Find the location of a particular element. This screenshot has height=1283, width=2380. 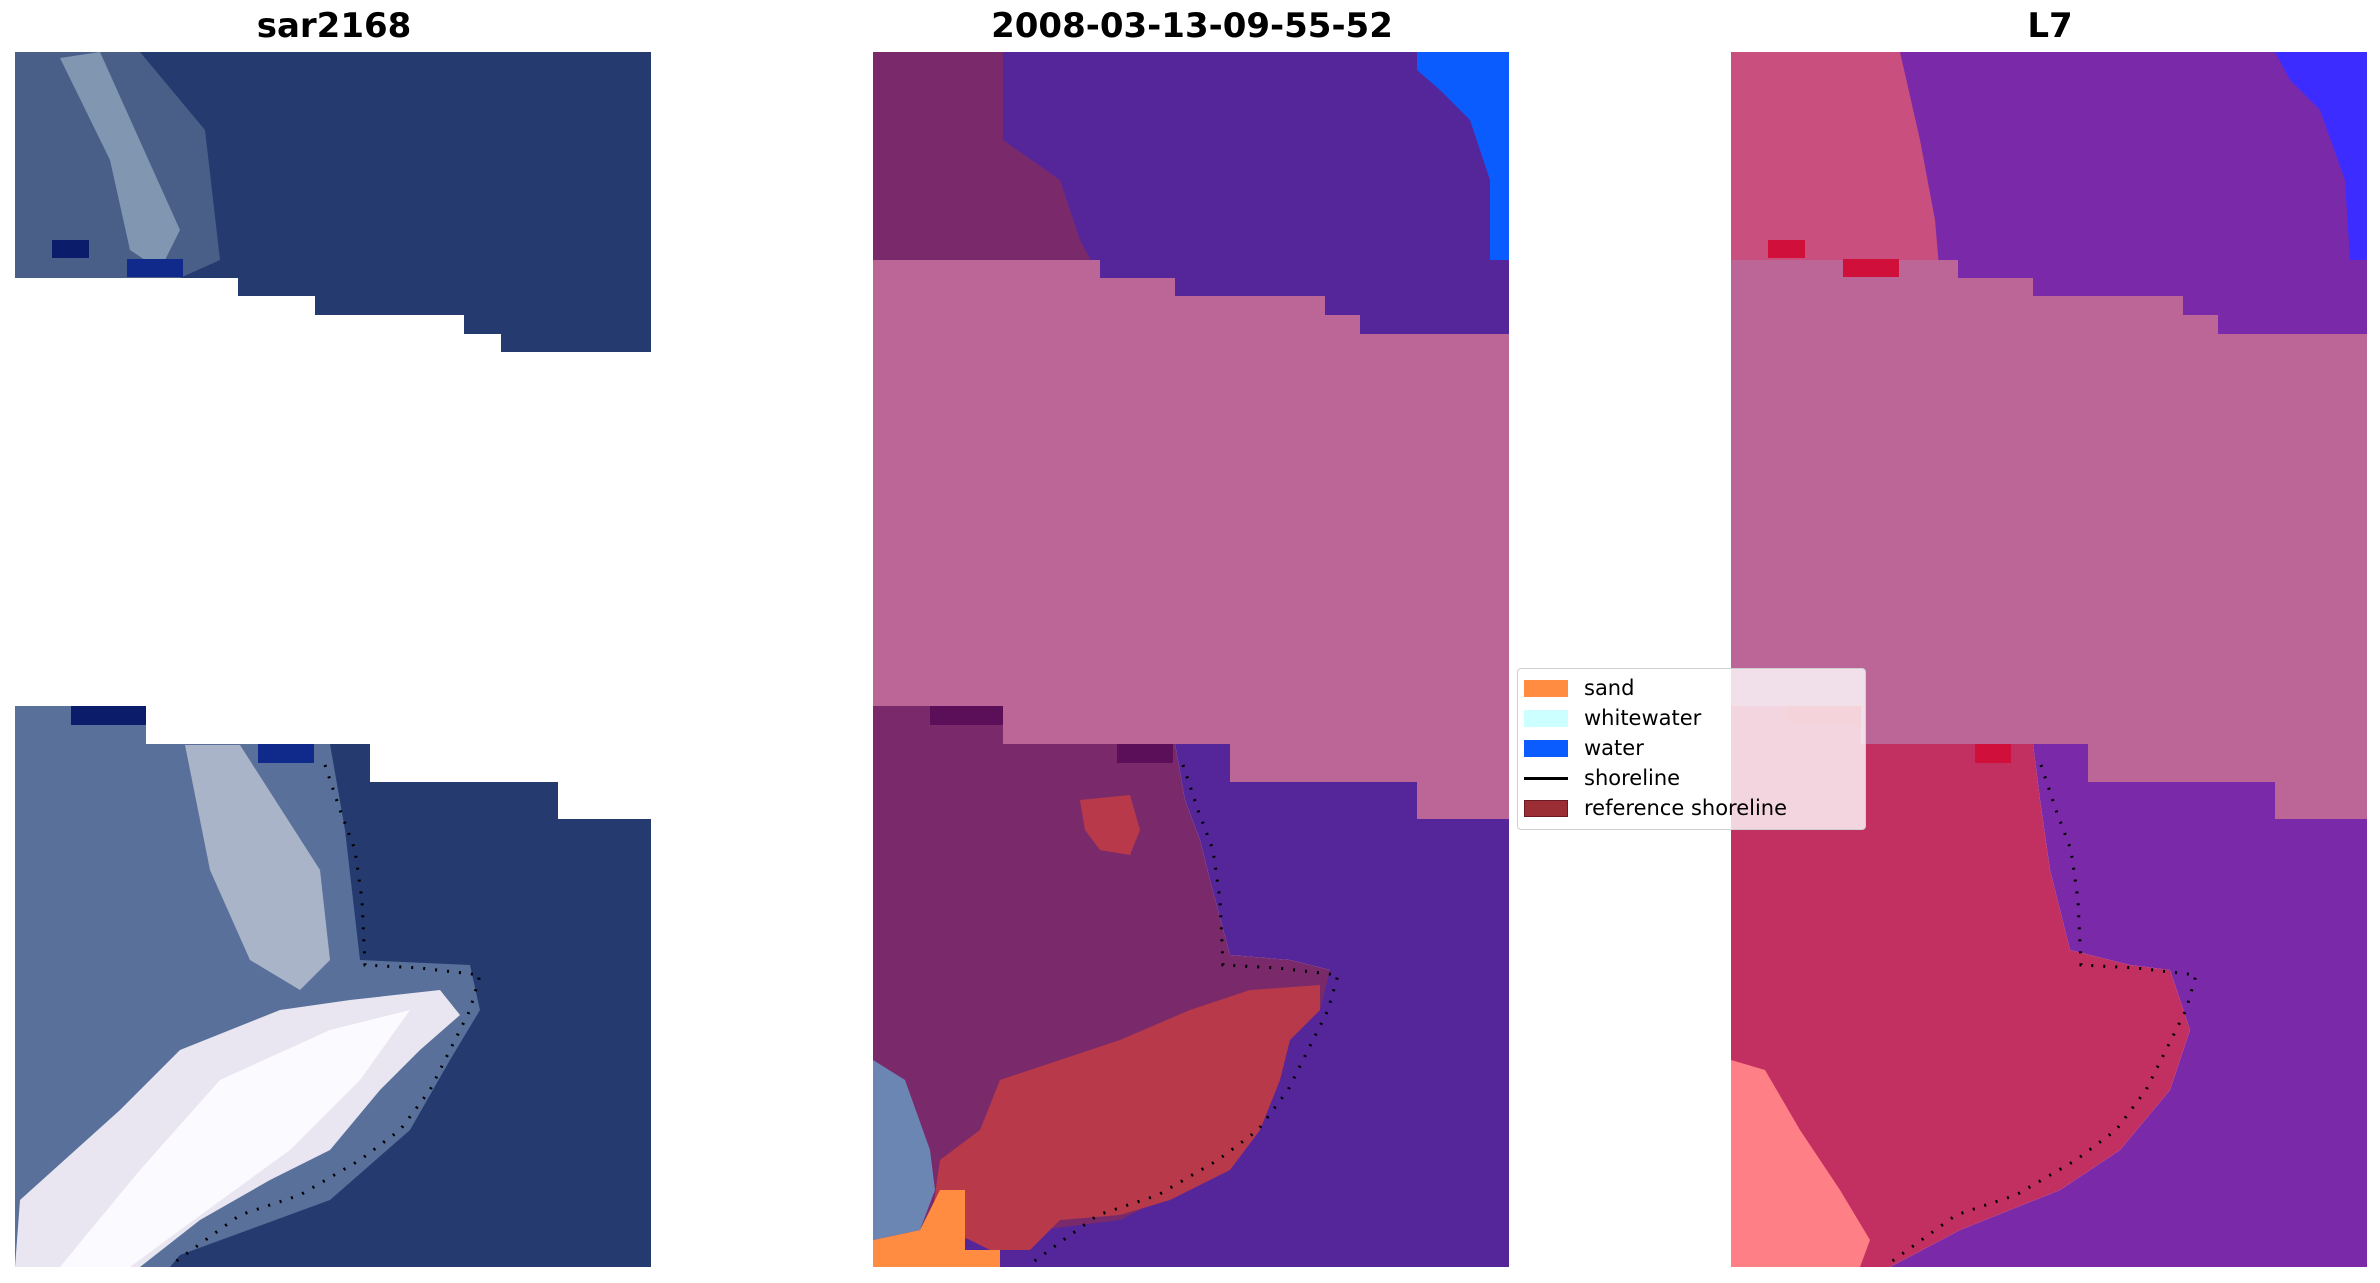

shoreline-line-swatch is located at coordinates (1546, 778).